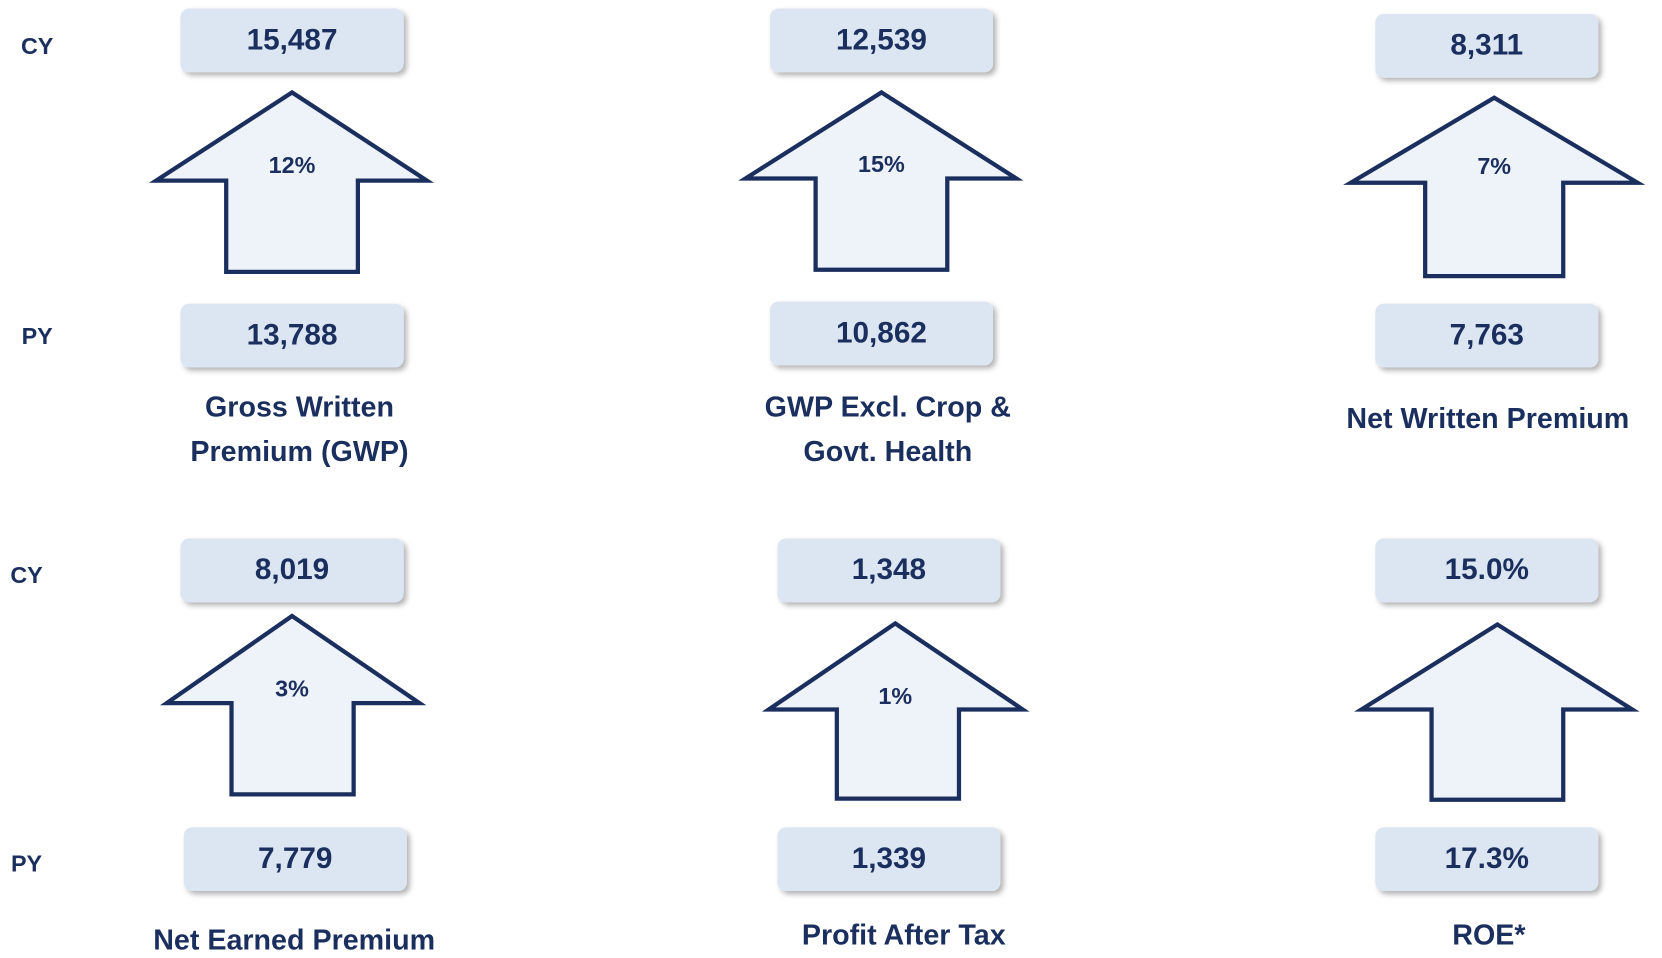 The height and width of the screenshot is (958, 1662). Describe the element at coordinates (292, 165) in the screenshot. I see `change: 12%` at that location.